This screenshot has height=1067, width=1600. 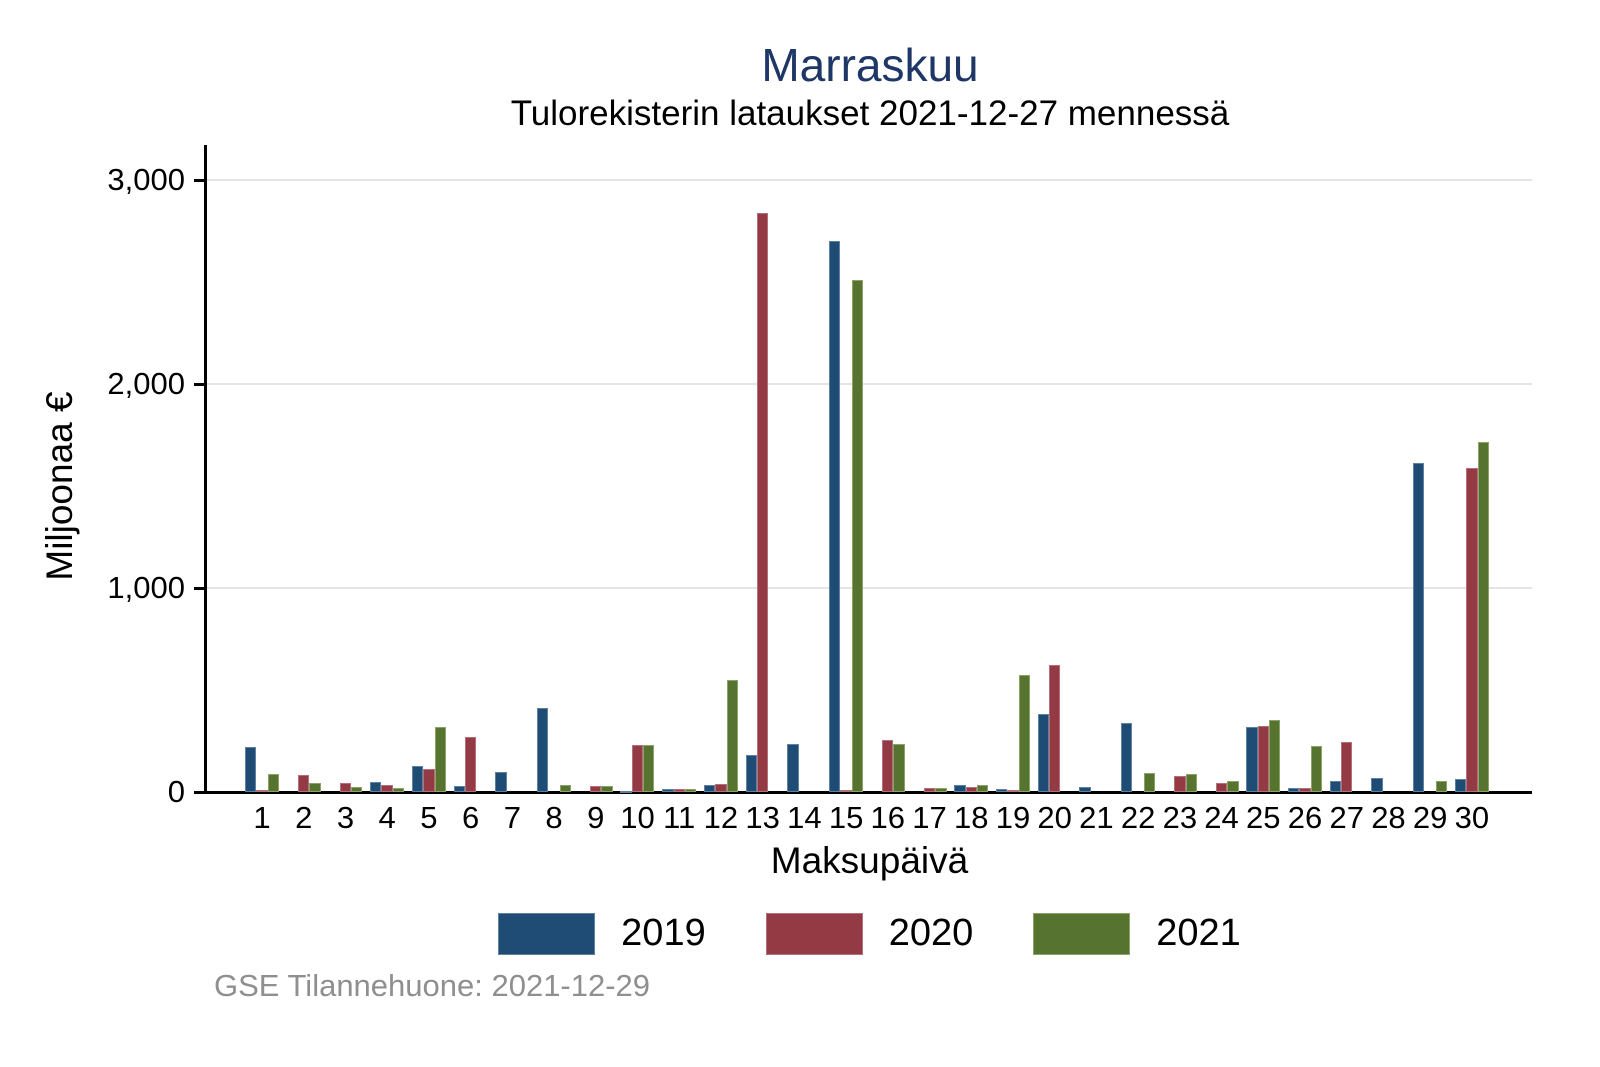 I want to click on x-tick-label-10: 10, so click(x=637, y=817).